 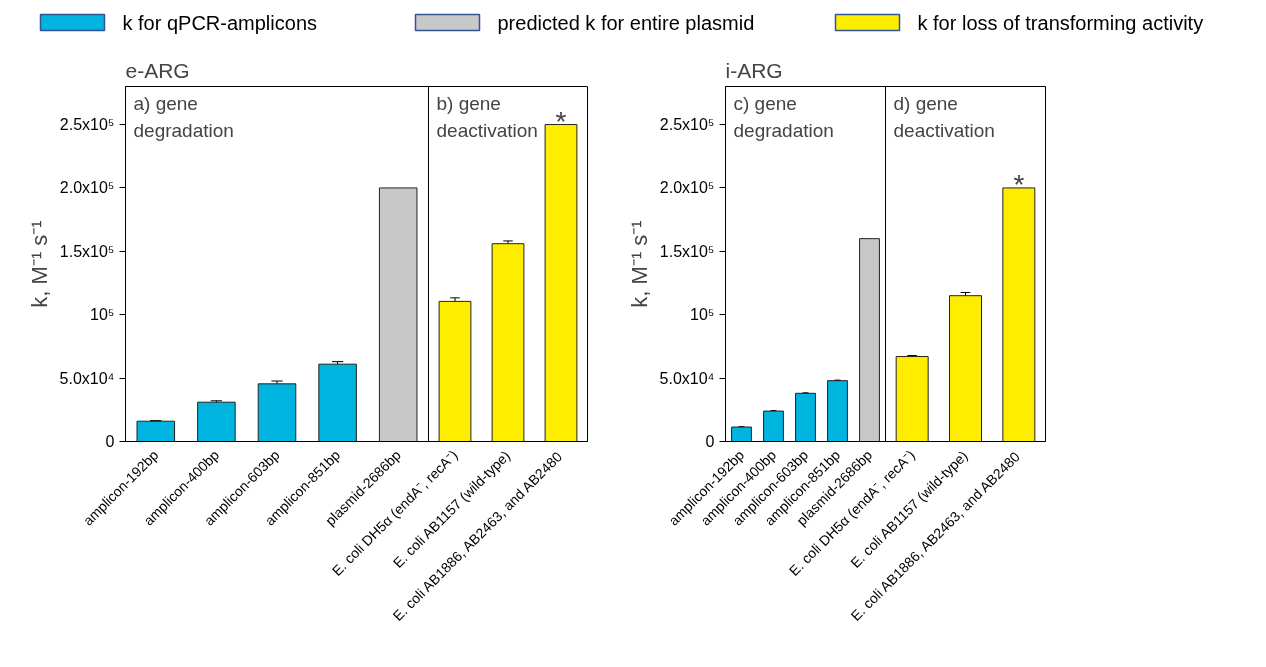 I want to click on chart-title: e-ARG, so click(x=157, y=70).